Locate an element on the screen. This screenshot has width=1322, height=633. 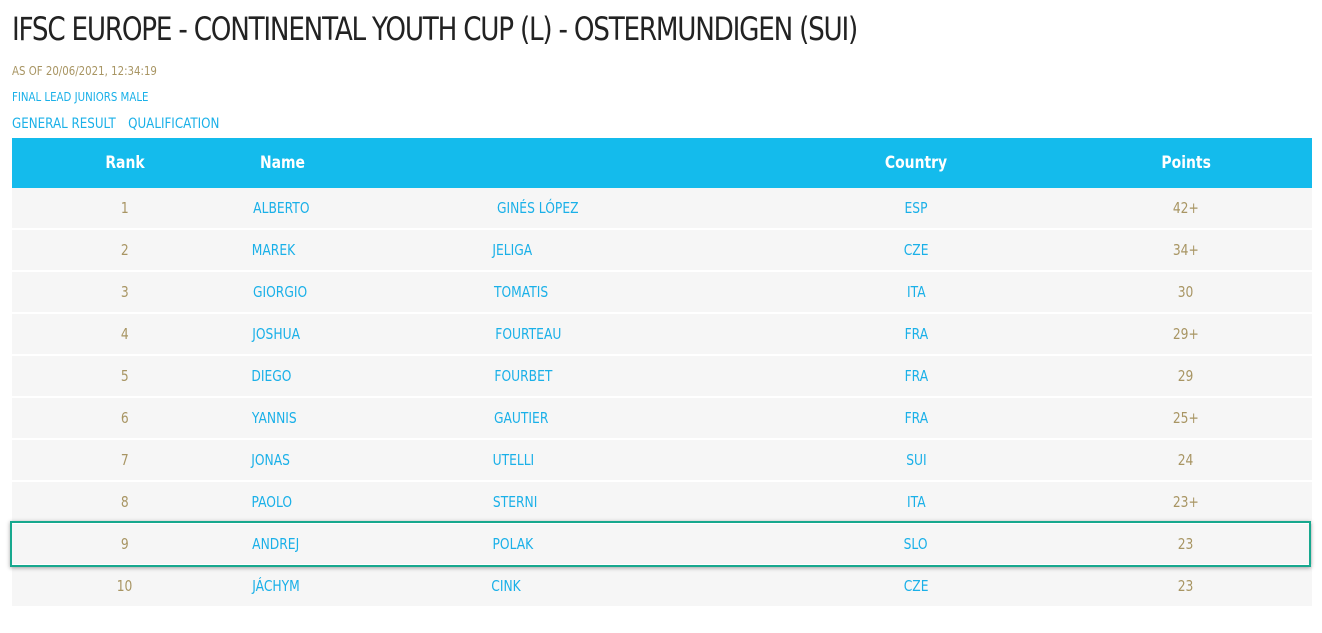
table-row: 6 YANNIS GAUTIER FRA 25+ is located at coordinates (662, 419).